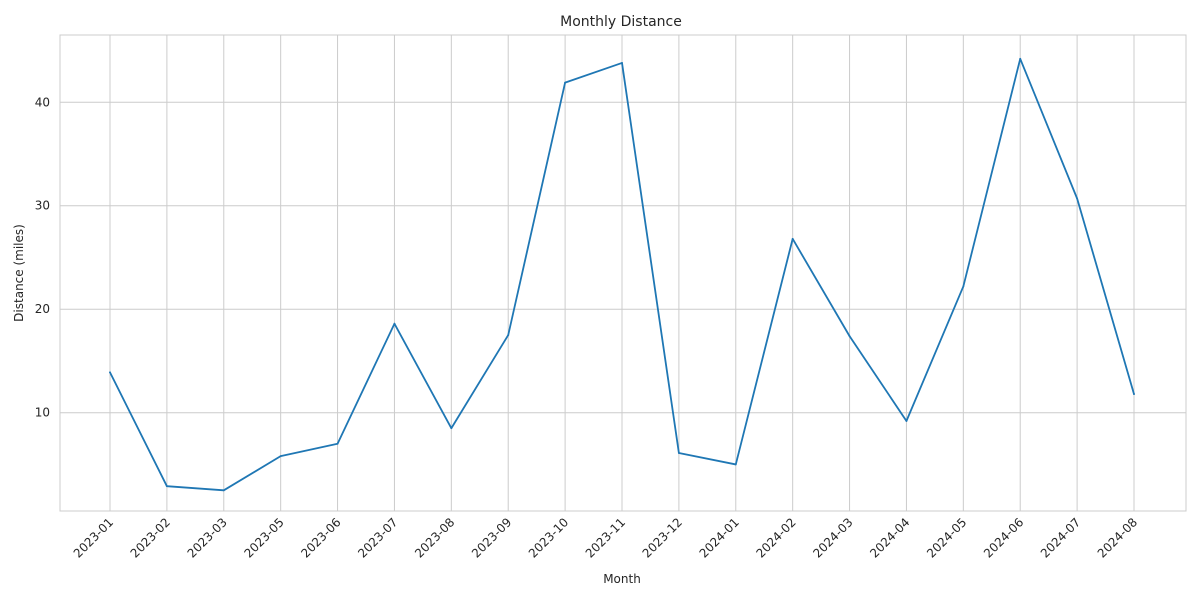 Image resolution: width=1200 pixels, height=600 pixels. I want to click on x-tick-label: 2023-07, so click(377, 537).